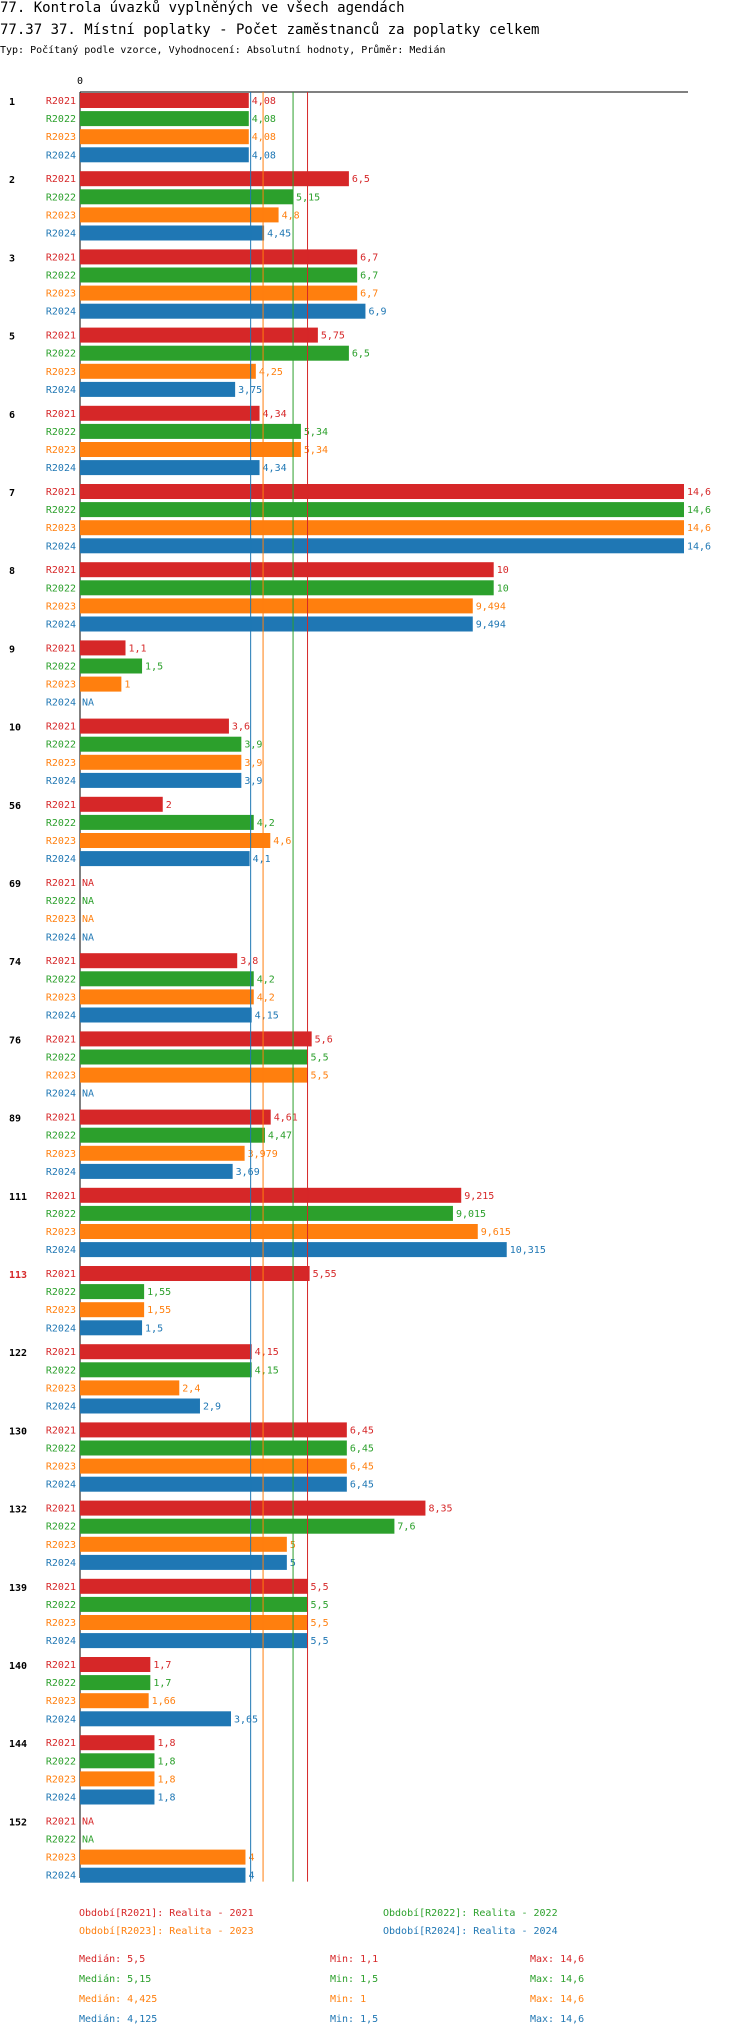  What do you see at coordinates (18, 1431) in the screenshot?
I see `group-label-130: 130` at bounding box center [18, 1431].